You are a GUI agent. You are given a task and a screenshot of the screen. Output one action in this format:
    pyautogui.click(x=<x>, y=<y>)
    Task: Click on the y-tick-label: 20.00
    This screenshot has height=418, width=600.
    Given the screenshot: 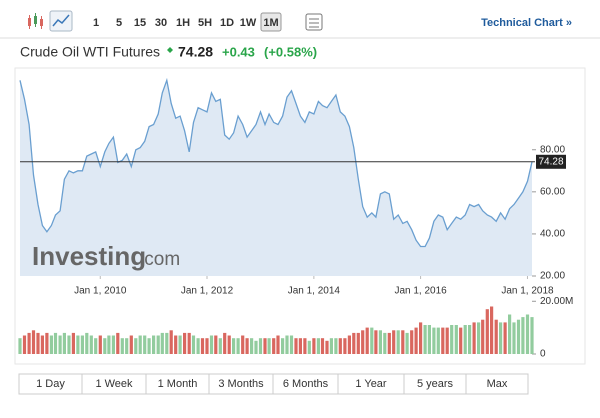 What is the action you would take?
    pyautogui.click(x=552, y=276)
    